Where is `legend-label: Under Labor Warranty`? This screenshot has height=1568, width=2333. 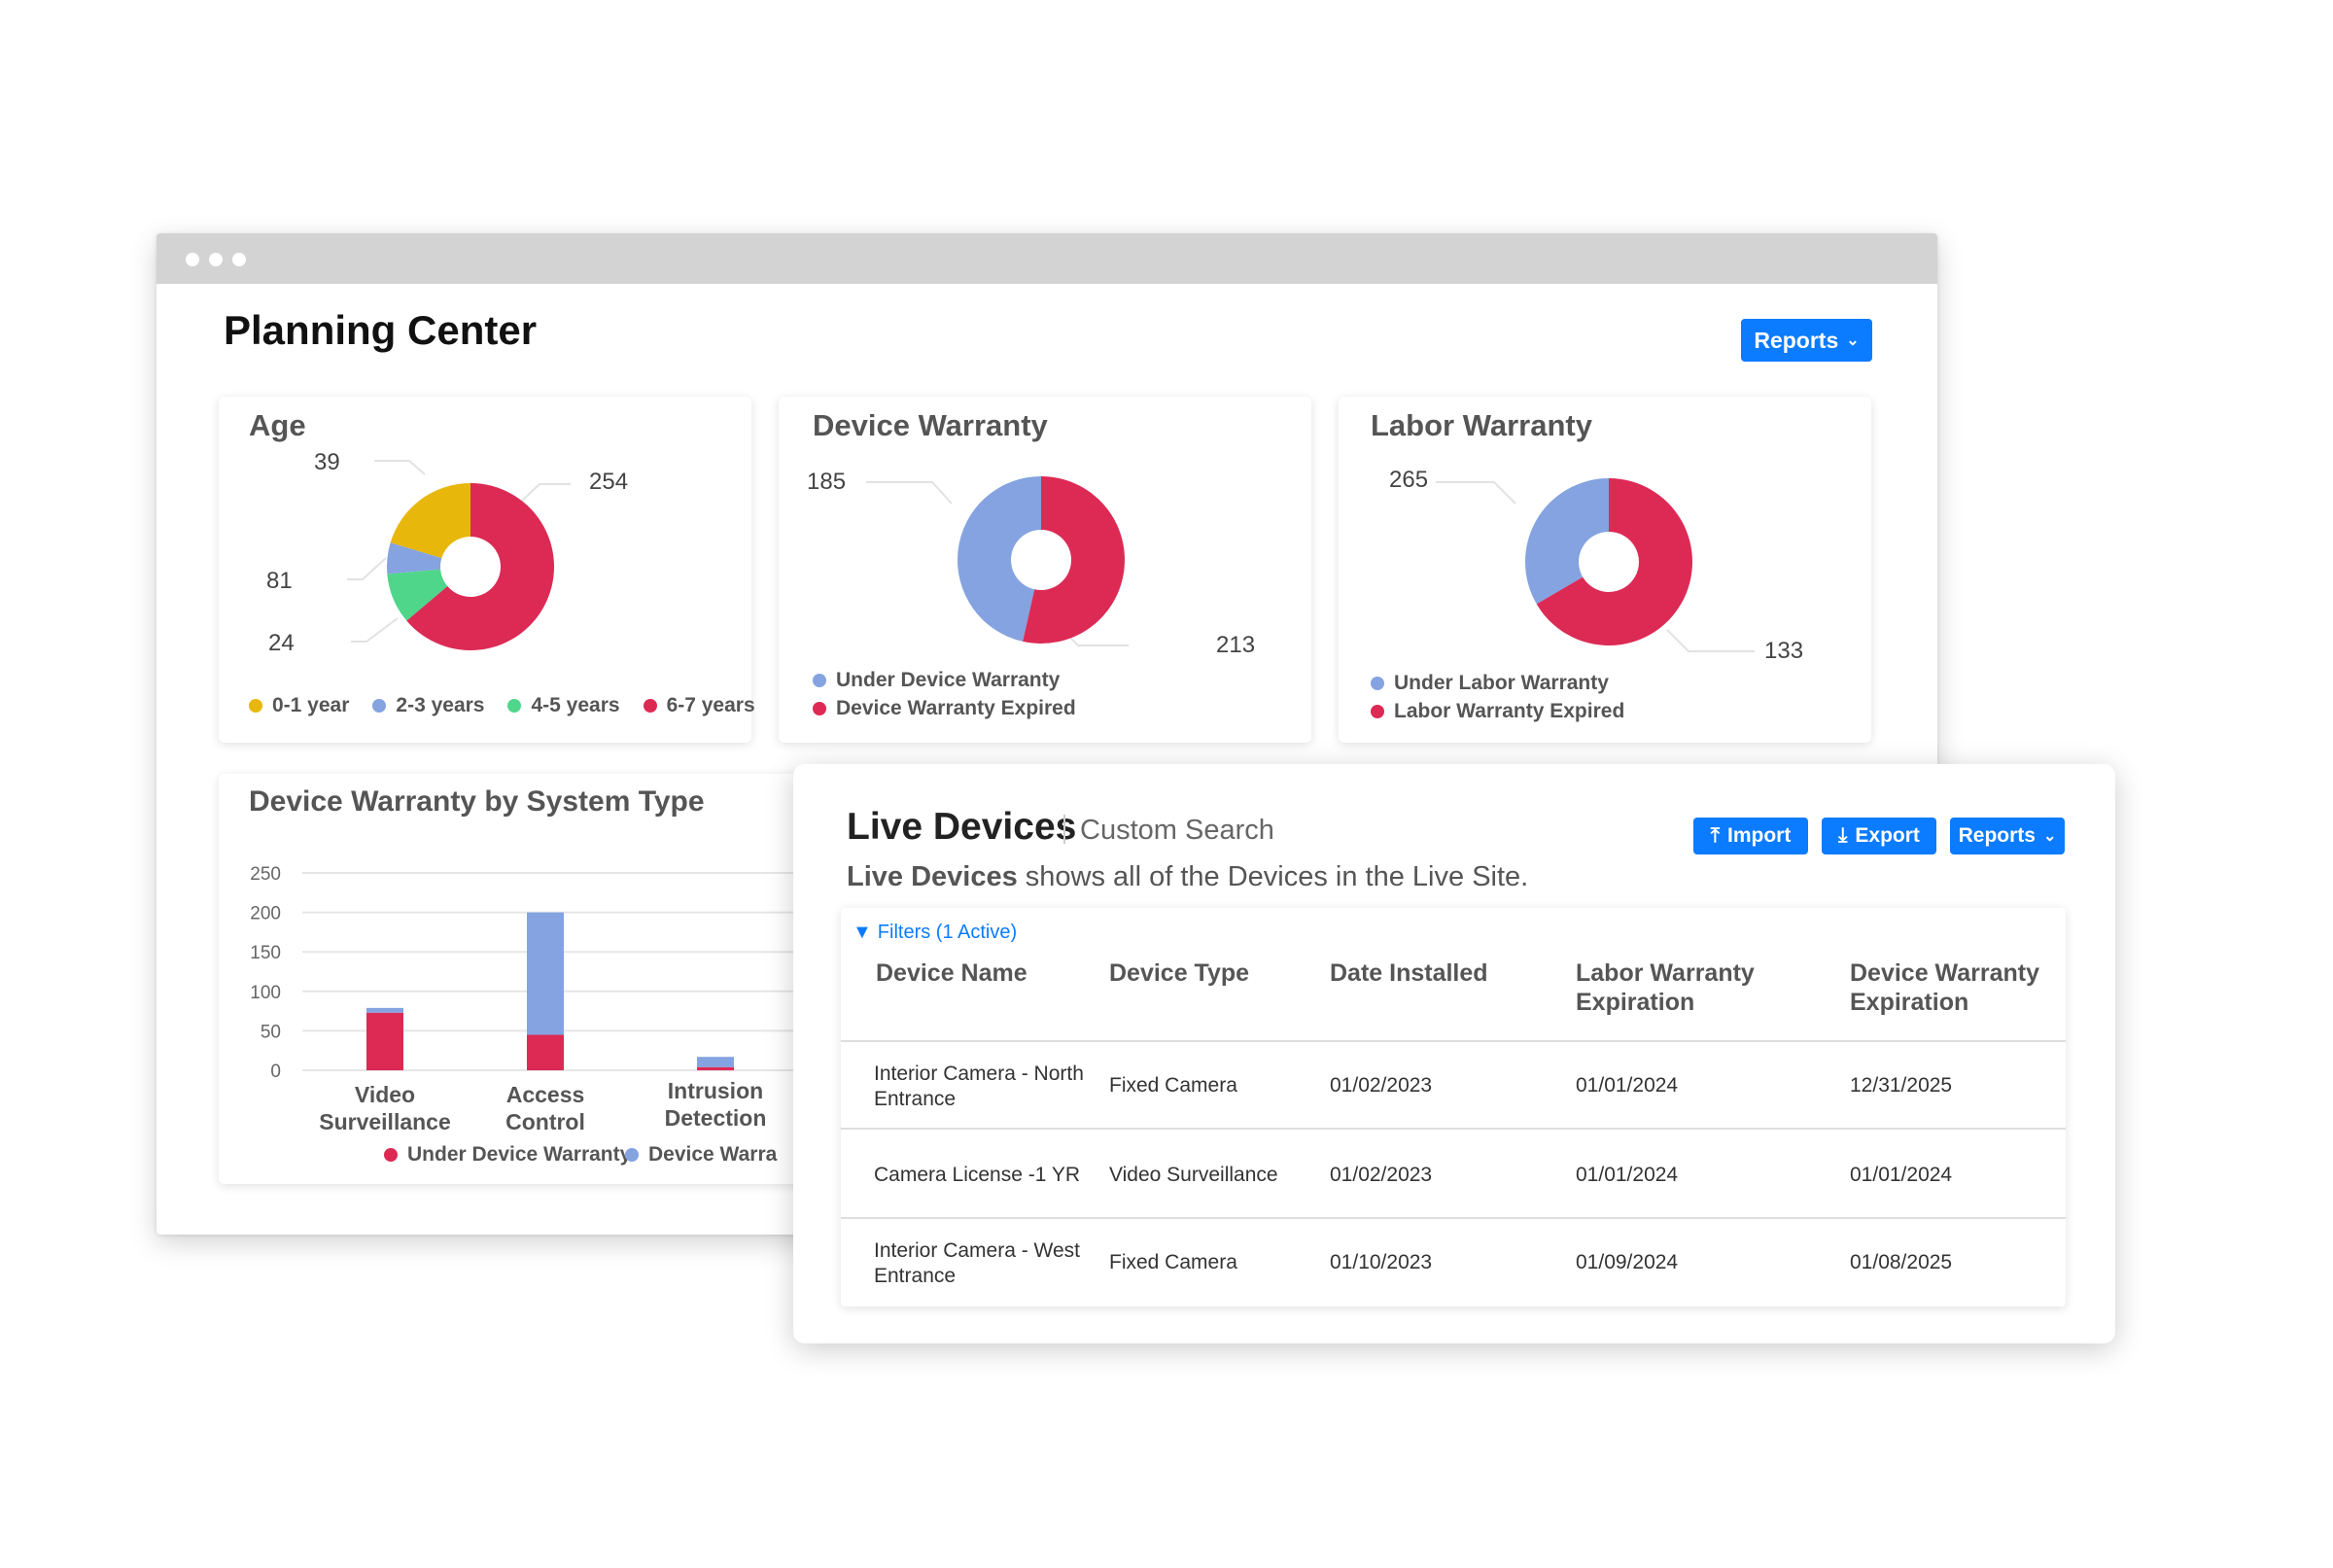
legend-label: Under Labor Warranty is located at coordinates (1501, 683).